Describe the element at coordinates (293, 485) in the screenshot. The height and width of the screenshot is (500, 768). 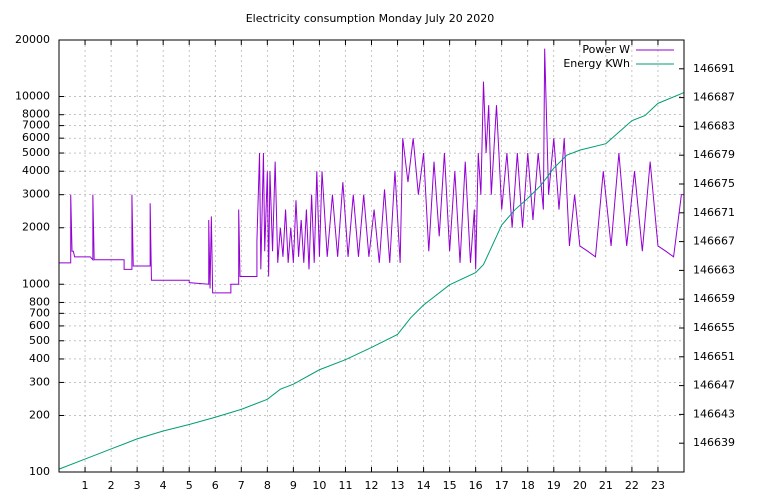
I see `x-tick-label: 9` at that location.